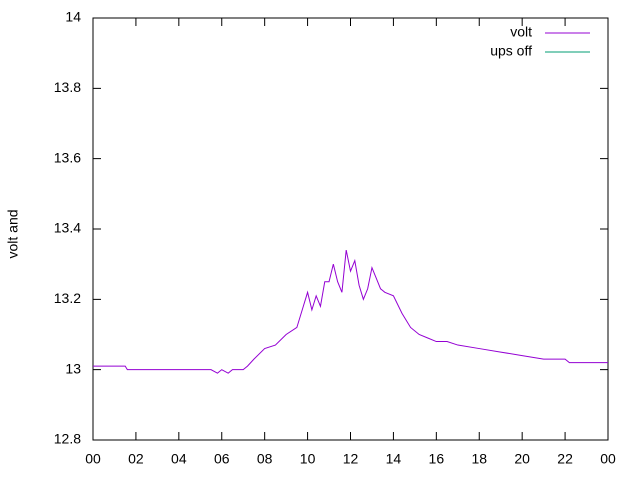 The image size is (640, 480). Describe the element at coordinates (511, 51) in the screenshot. I see `legend-label: ups off` at that location.